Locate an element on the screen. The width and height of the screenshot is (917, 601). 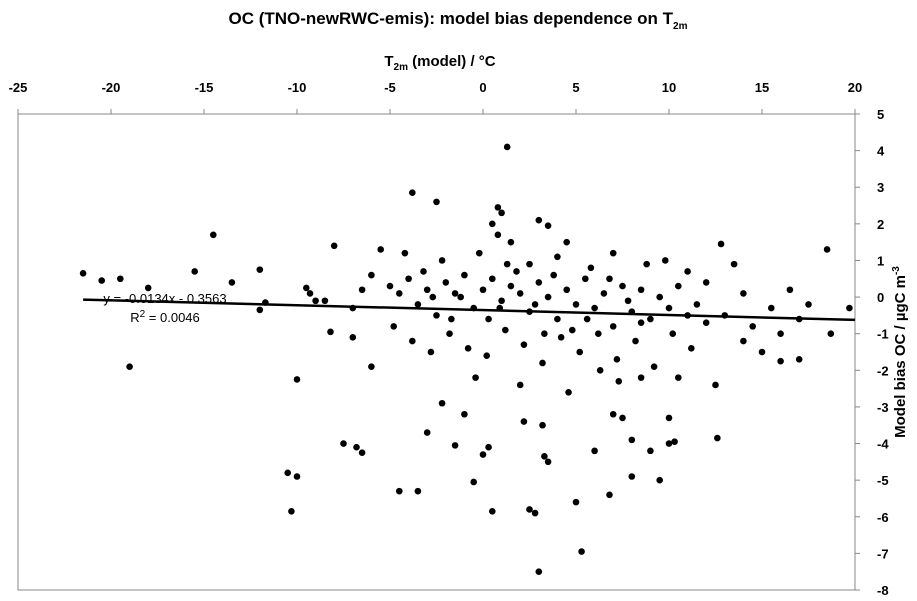
x-label-text: (model) / °C is located at coordinates (452, 61).